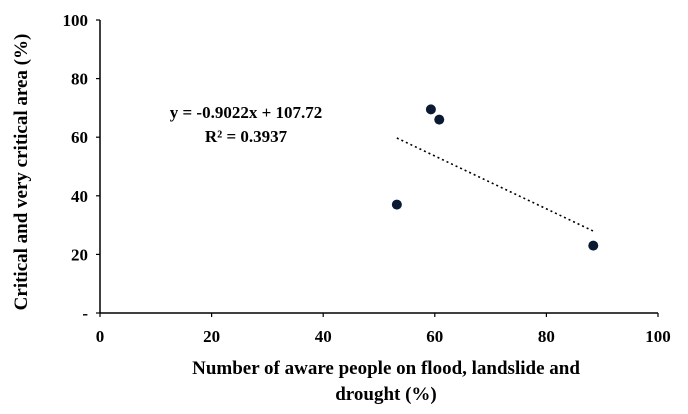 The image size is (688, 414). Describe the element at coordinates (21, 172) in the screenshot. I see `y-axis-label: Critical and very critical area (%)` at that location.